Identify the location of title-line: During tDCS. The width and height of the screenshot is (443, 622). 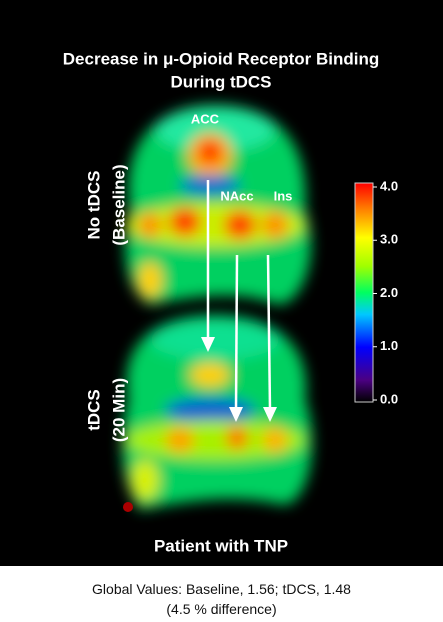
(220, 81).